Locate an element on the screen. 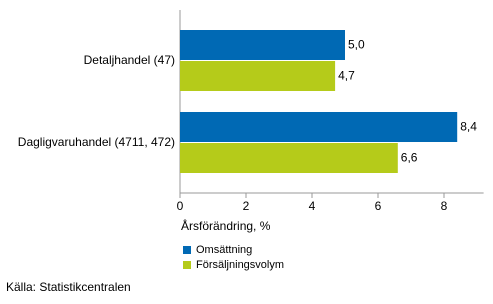 The height and width of the screenshot is (304, 493). x-axis-label: Årsförändring, % is located at coordinates (226, 225).